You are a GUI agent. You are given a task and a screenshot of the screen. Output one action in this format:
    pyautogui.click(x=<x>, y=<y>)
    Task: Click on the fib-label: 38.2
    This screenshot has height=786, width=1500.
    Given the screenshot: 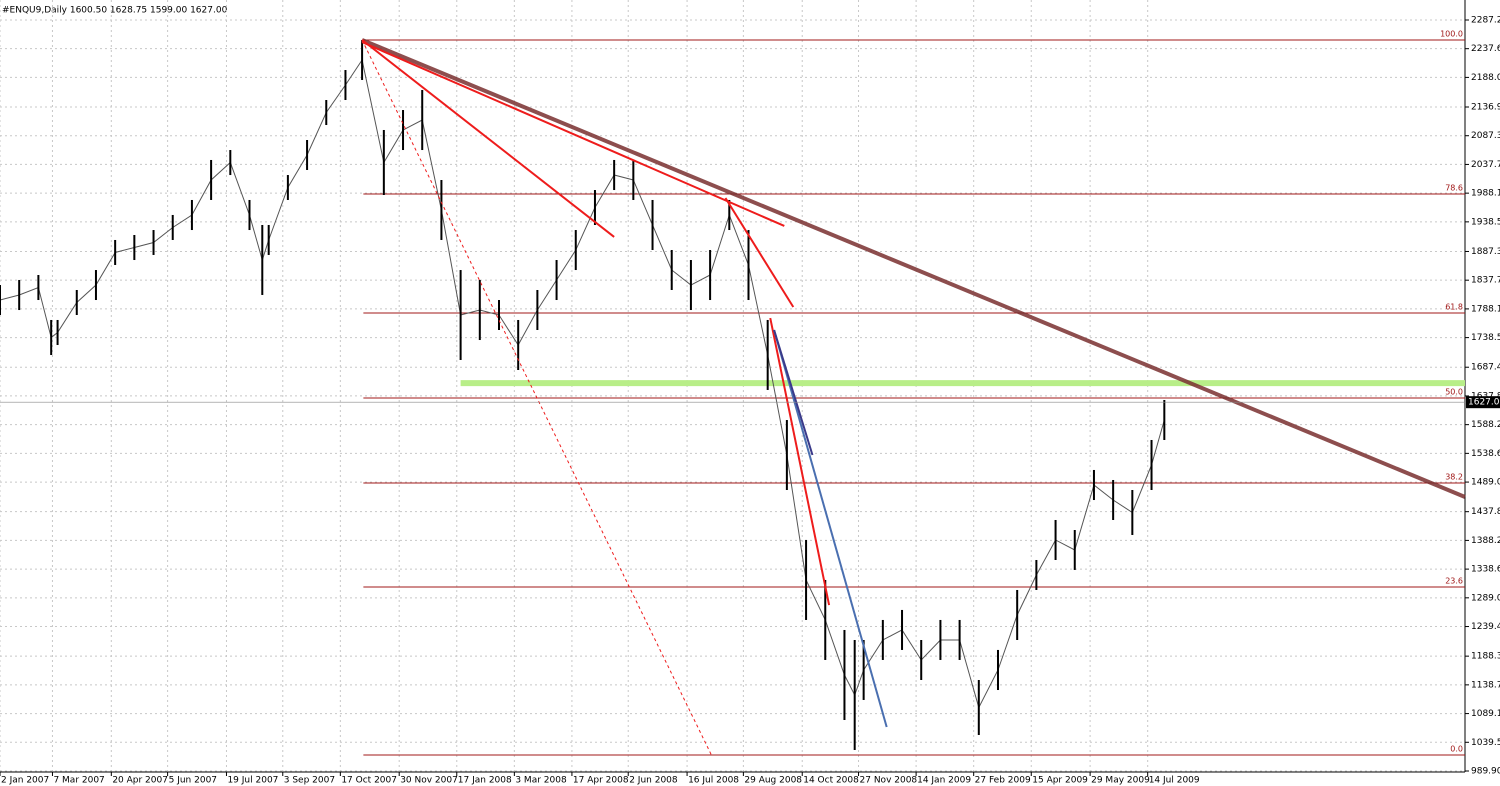 What is the action you would take?
    pyautogui.click(x=1454, y=476)
    